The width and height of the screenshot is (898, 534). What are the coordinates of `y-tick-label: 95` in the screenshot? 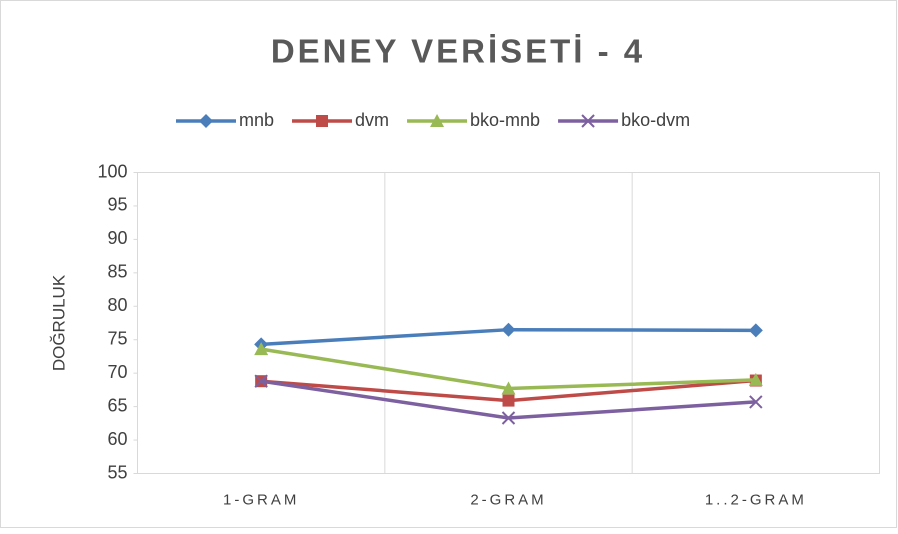 It's located at (117, 205).